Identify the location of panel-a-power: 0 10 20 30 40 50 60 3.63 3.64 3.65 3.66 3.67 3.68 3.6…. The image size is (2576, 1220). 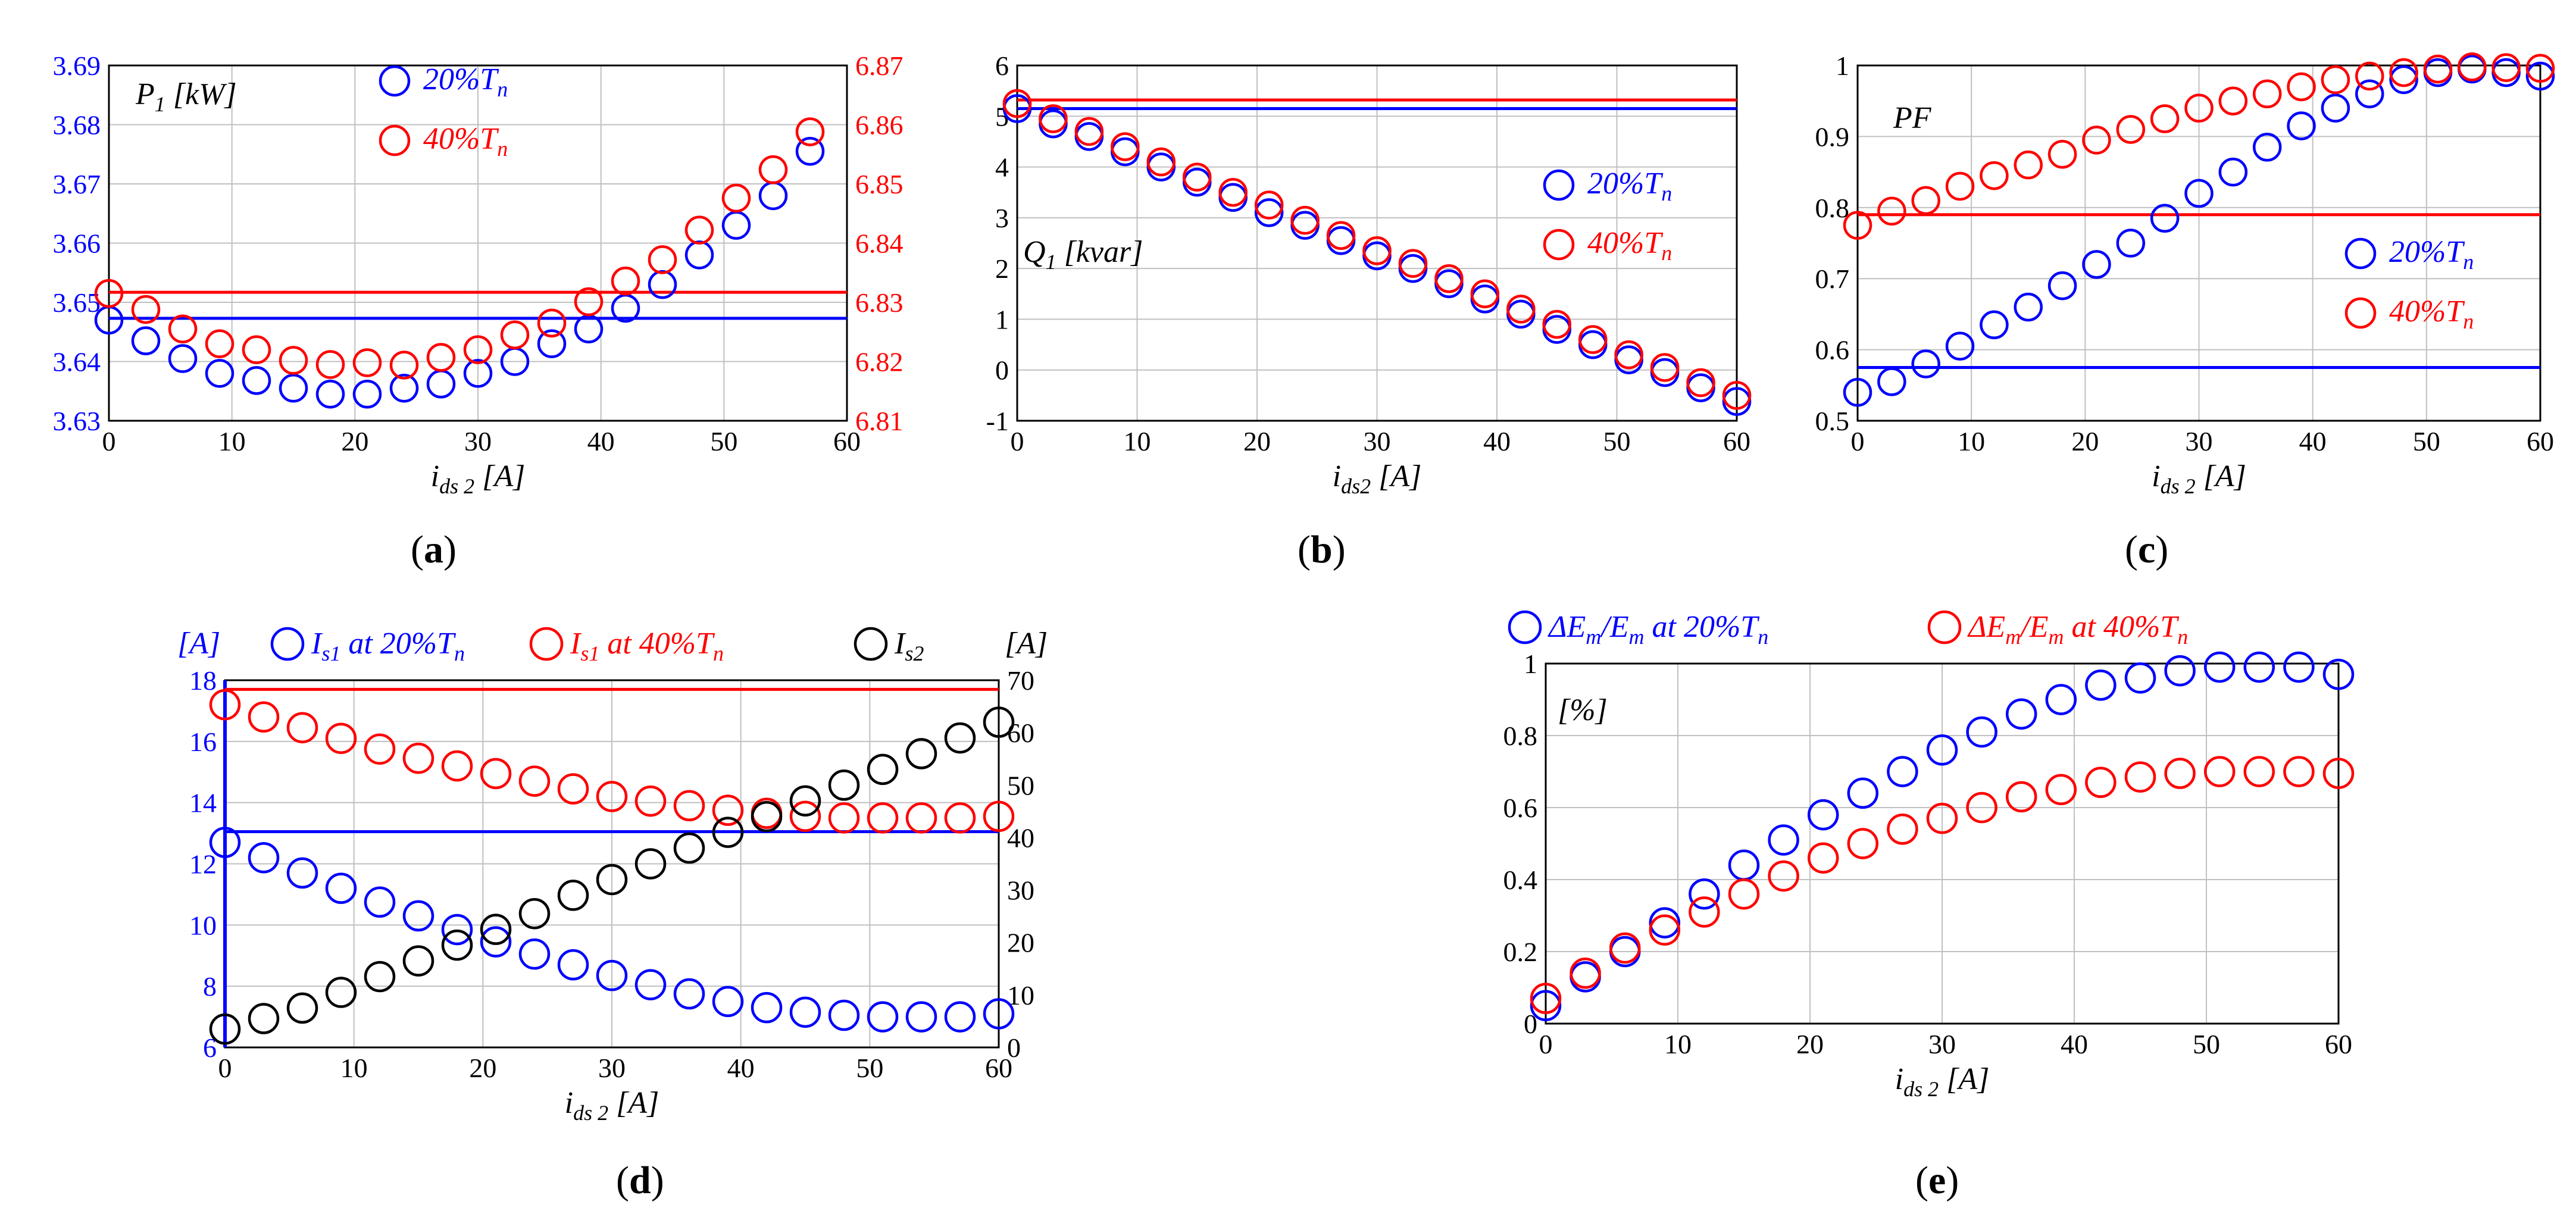
(478, 311).